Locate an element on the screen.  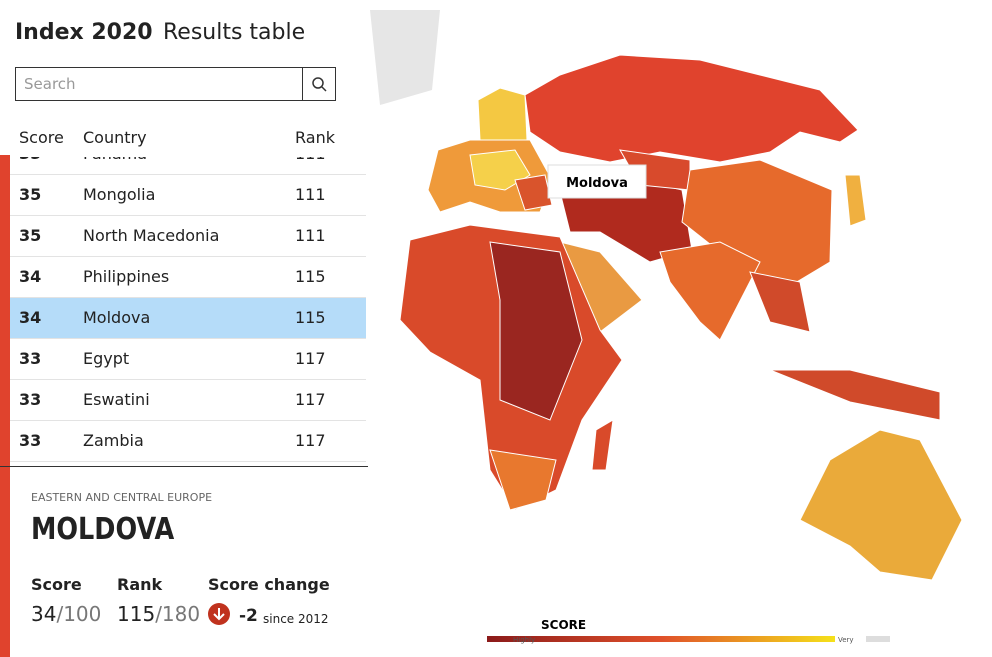
table-row: 35 North Macedonia 111 is located at coordinates (188, 236).